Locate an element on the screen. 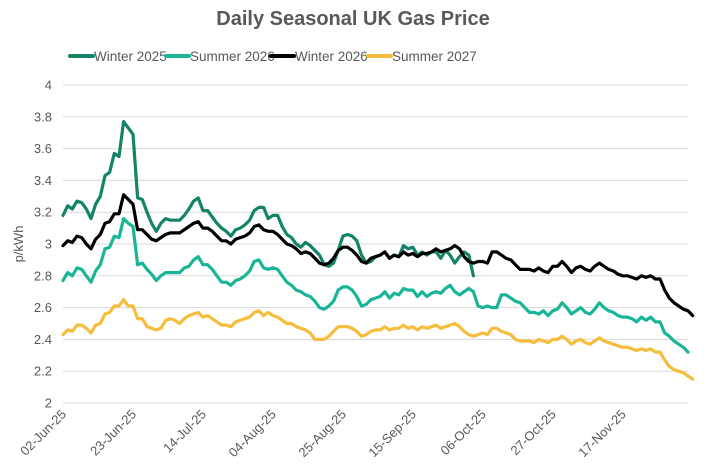 The width and height of the screenshot is (706, 473). legend-item-summer-2026: Summer 2026 is located at coordinates (219, 56).